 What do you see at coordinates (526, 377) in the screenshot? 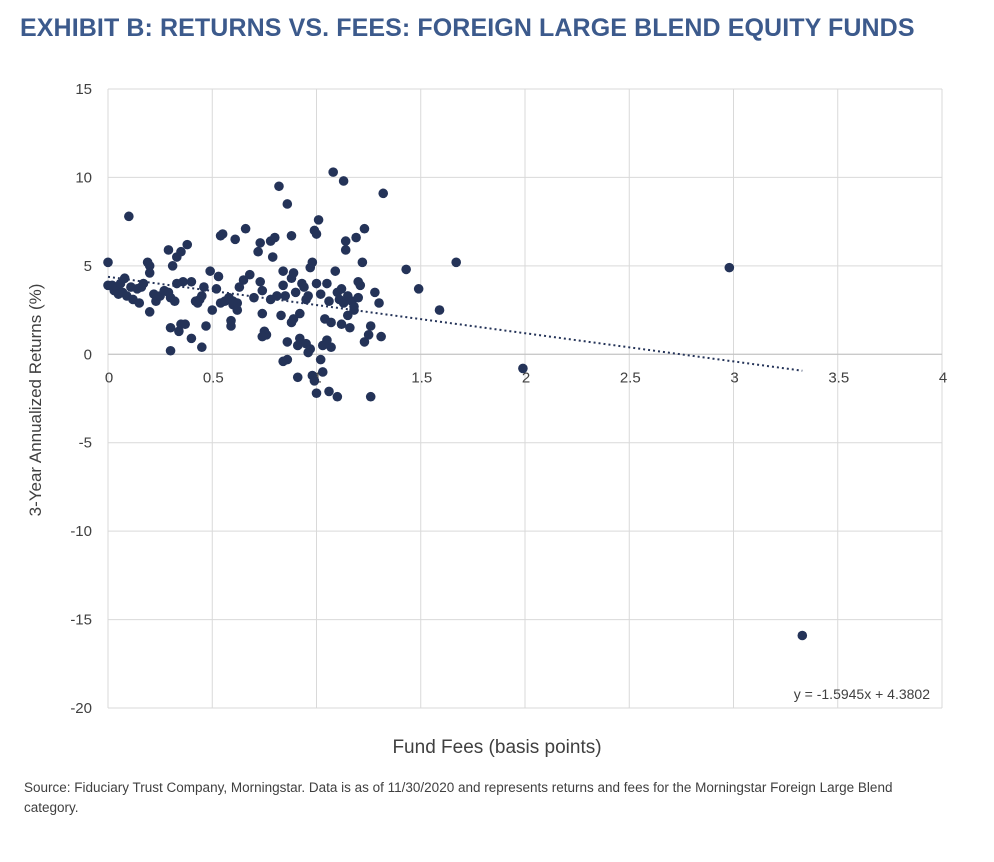
I see `x-tick-label: 2` at bounding box center [526, 377].